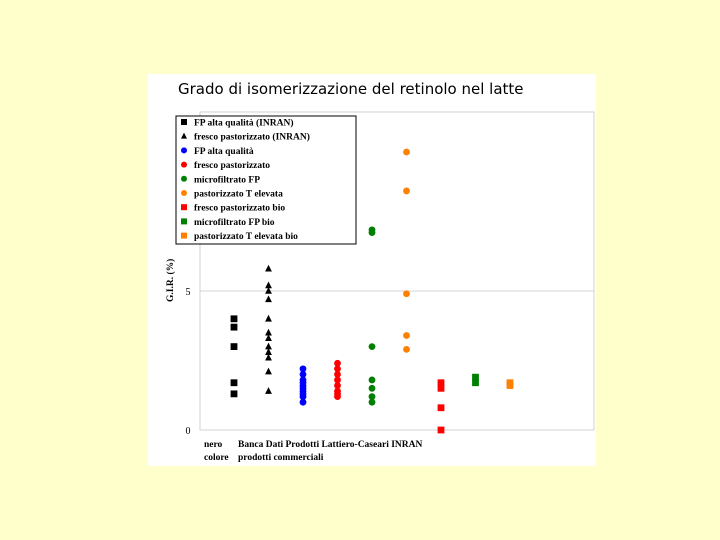 This screenshot has width=720, height=540. Describe the element at coordinates (246, 237) in the screenshot. I see `legend-label-9: pastorizzato T elevata bio` at that location.